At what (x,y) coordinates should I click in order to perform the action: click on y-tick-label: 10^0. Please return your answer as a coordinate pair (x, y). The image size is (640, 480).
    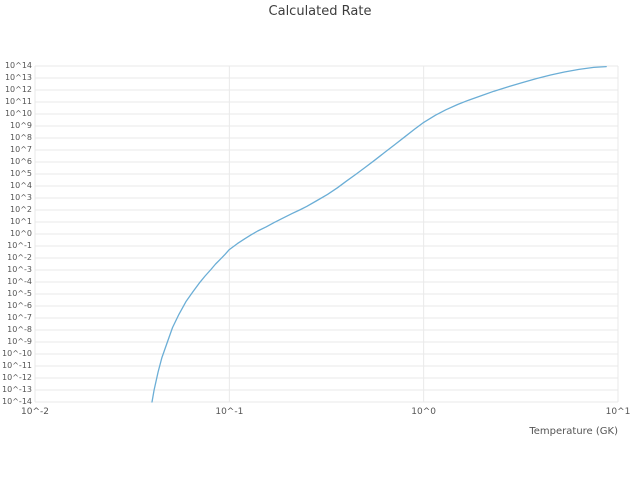
    Looking at the image, I should click on (21, 233).